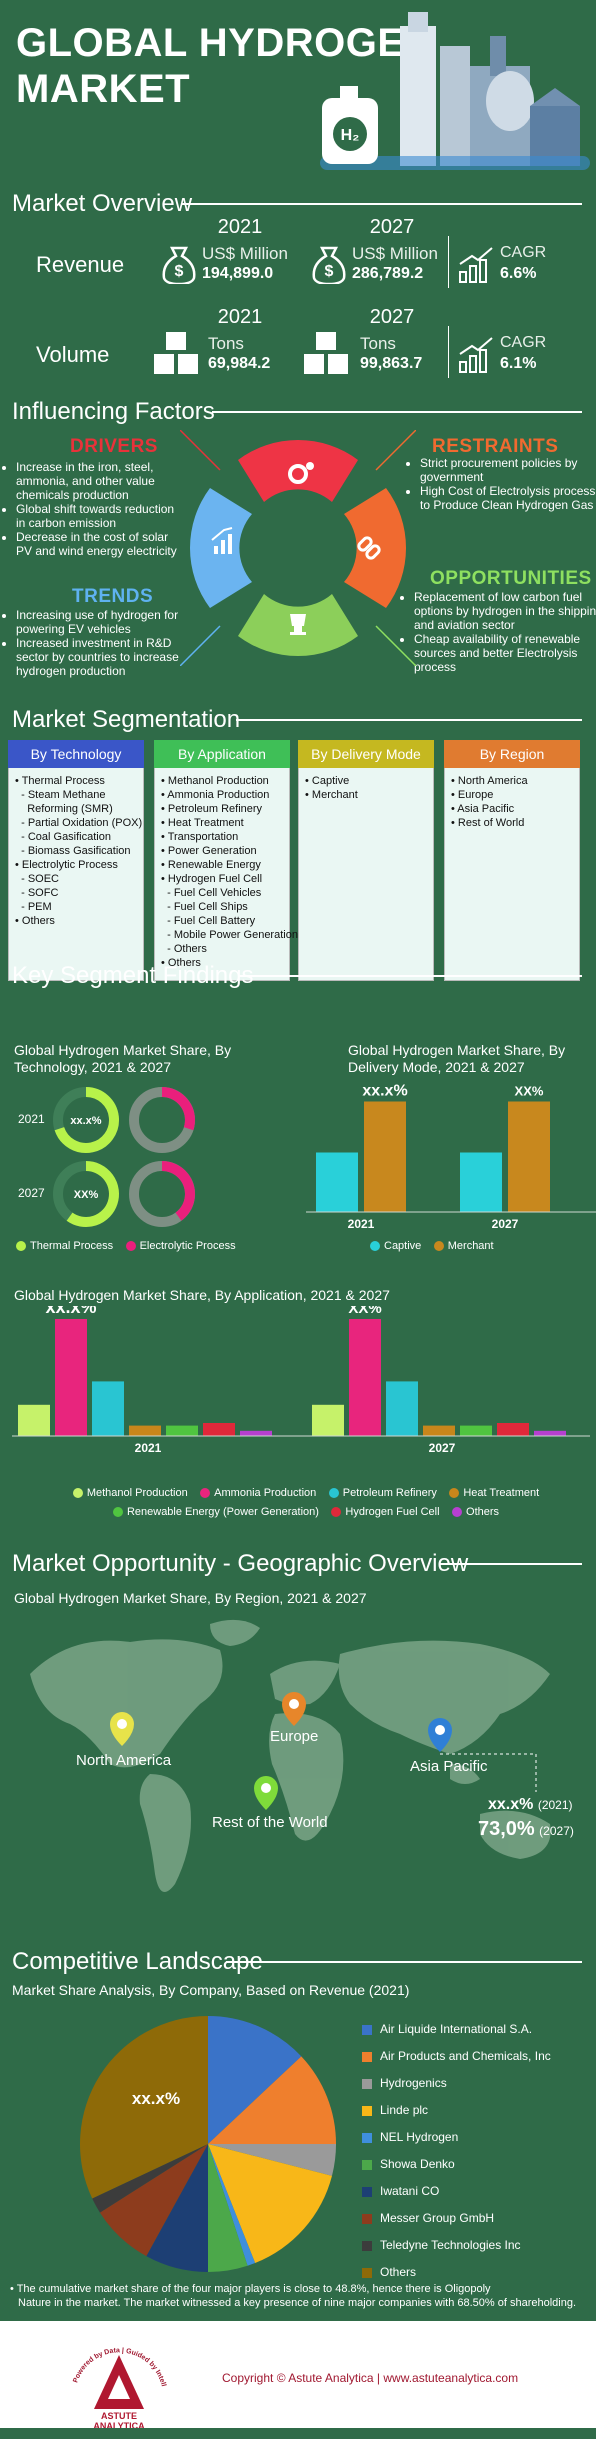 Image resolution: width=596 pixels, height=2439 pixels. I want to click on footer-bottom-bar, so click(298, 2433).